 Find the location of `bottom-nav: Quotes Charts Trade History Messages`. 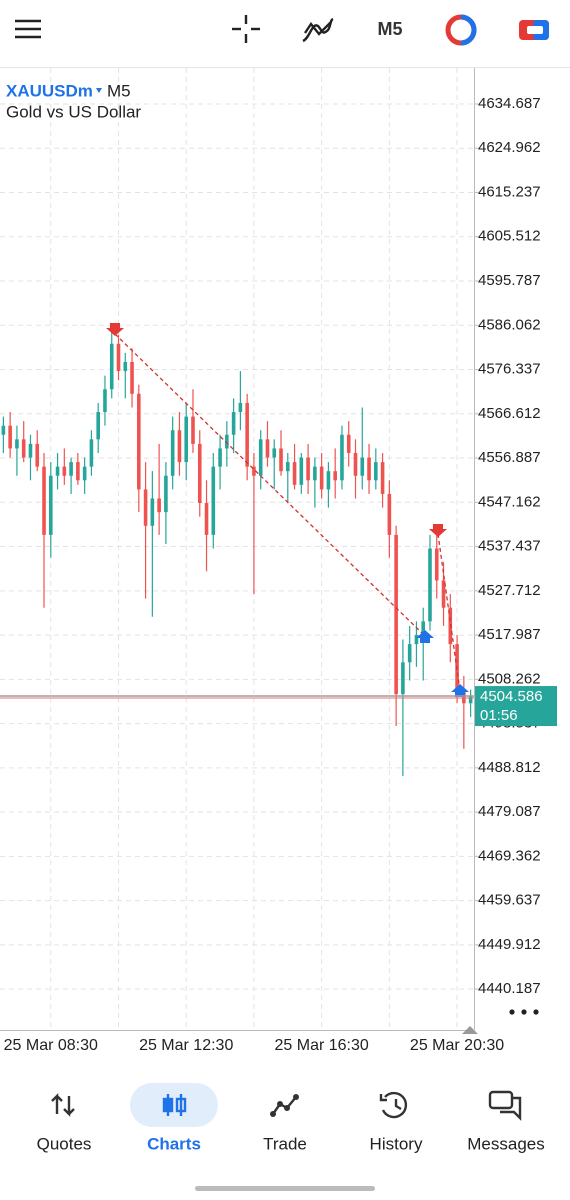

bottom-nav: Quotes Charts Trade History Messages is located at coordinates (291, 1143).